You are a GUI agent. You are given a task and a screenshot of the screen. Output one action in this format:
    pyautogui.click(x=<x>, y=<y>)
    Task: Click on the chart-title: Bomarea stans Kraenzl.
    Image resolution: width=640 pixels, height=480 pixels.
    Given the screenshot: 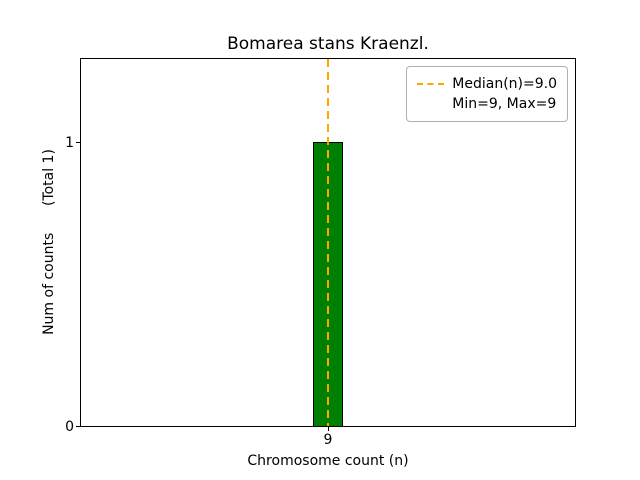 What is the action you would take?
    pyautogui.click(x=328, y=44)
    